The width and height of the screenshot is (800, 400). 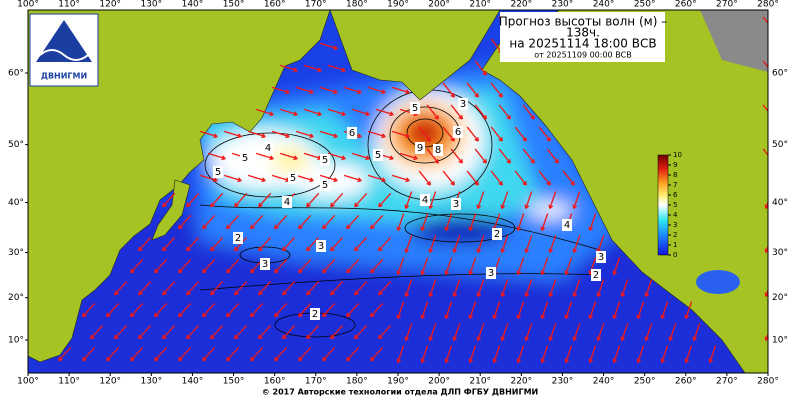 What do you see at coordinates (718, 282) in the screenshot?
I see `gulf` at bounding box center [718, 282].